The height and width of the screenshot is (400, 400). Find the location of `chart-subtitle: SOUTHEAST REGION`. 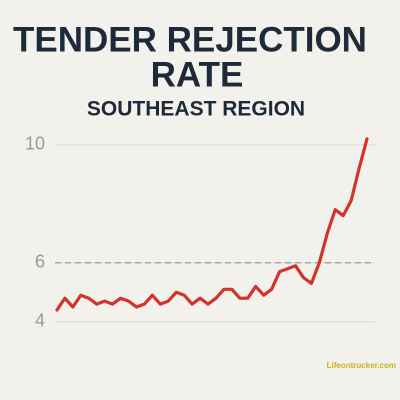

chart-subtitle: SOUTHEAST REGION is located at coordinates (196, 109).